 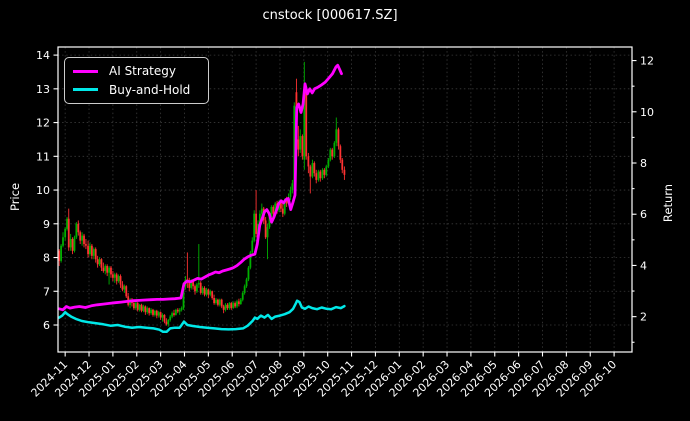 What do you see at coordinates (668, 203) in the screenshot?
I see `right-axis-label: Return` at bounding box center [668, 203].